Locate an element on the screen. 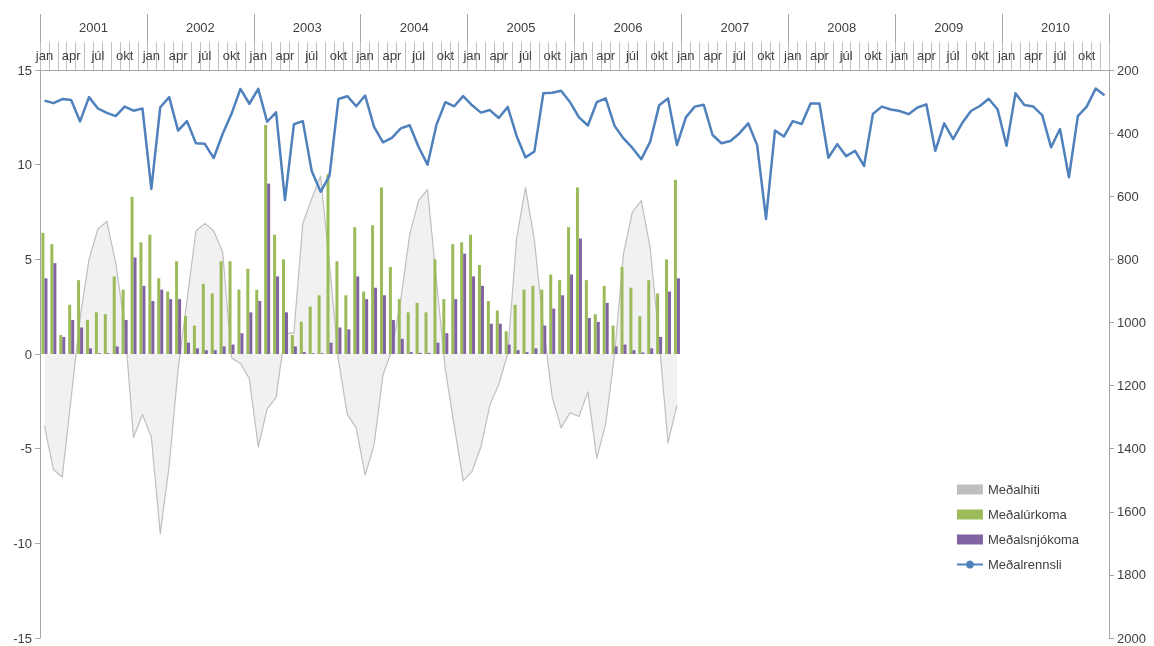 This screenshot has height=646, width=1154. y2-tick-label: 1200 is located at coordinates (1131, 386).